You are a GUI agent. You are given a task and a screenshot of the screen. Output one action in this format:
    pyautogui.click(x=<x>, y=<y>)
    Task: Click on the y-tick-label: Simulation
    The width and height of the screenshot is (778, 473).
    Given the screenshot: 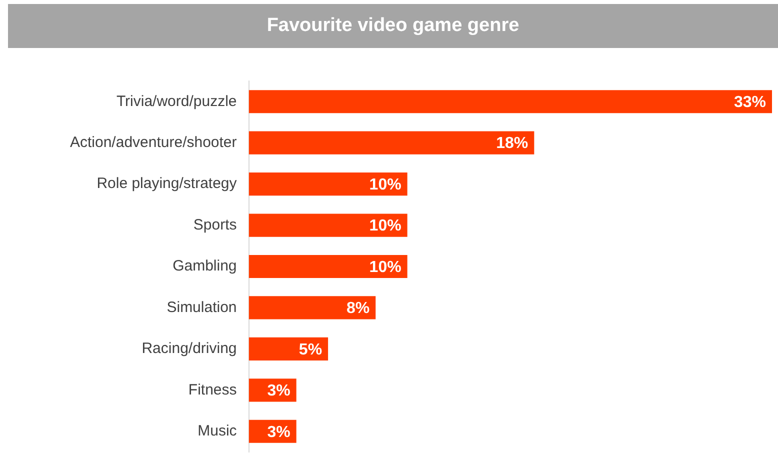 What is the action you would take?
    pyautogui.click(x=201, y=307)
    